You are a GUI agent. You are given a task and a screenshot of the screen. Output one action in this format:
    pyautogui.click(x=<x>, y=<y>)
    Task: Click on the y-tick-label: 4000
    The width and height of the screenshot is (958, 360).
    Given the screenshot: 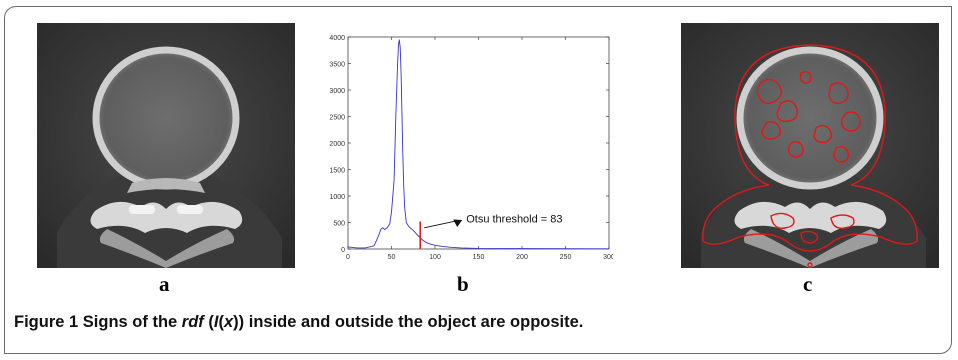 What is the action you would take?
    pyautogui.click(x=337, y=38)
    